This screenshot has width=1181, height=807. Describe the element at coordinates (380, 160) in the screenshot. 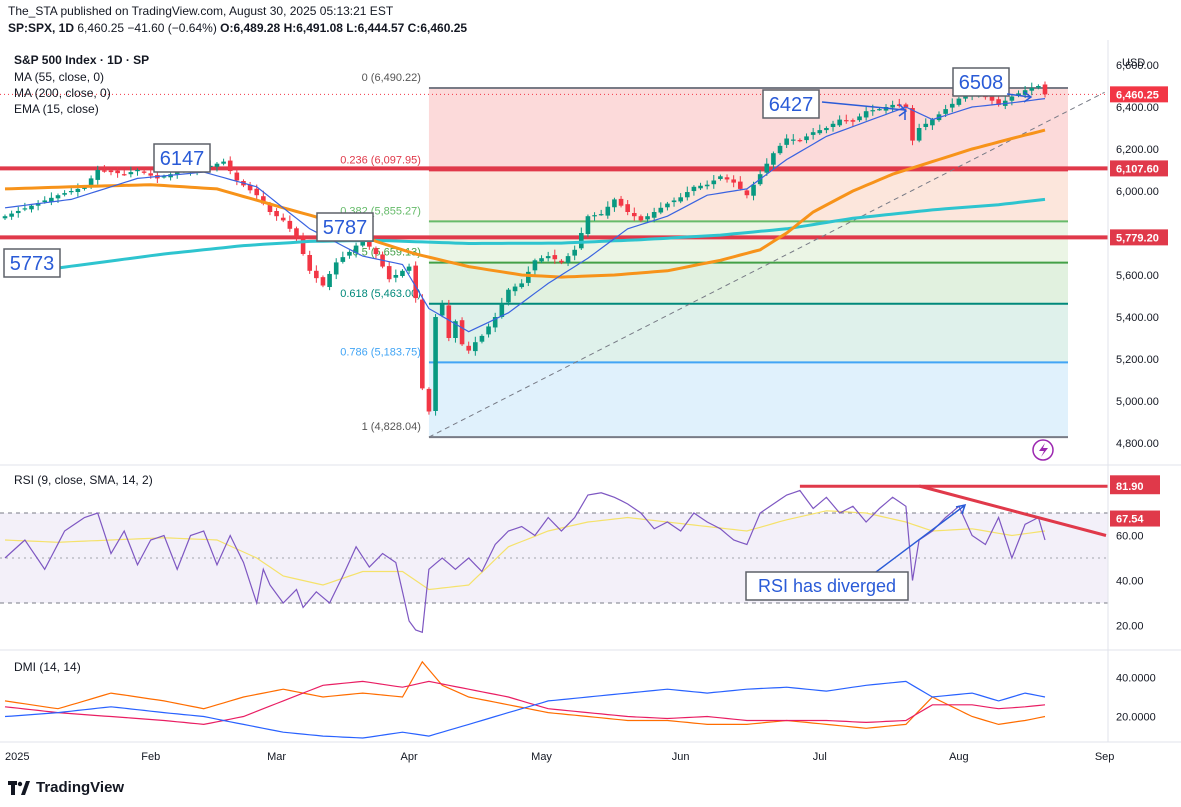

I see `fib-label: 0.236 (6,097.95)` at that location.